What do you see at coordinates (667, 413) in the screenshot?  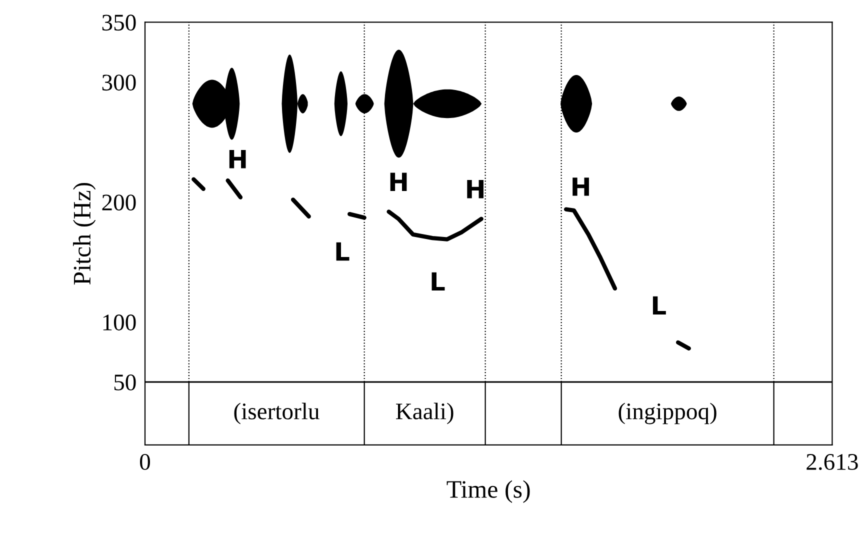 I see `annotation: (ingippoq)` at bounding box center [667, 413].